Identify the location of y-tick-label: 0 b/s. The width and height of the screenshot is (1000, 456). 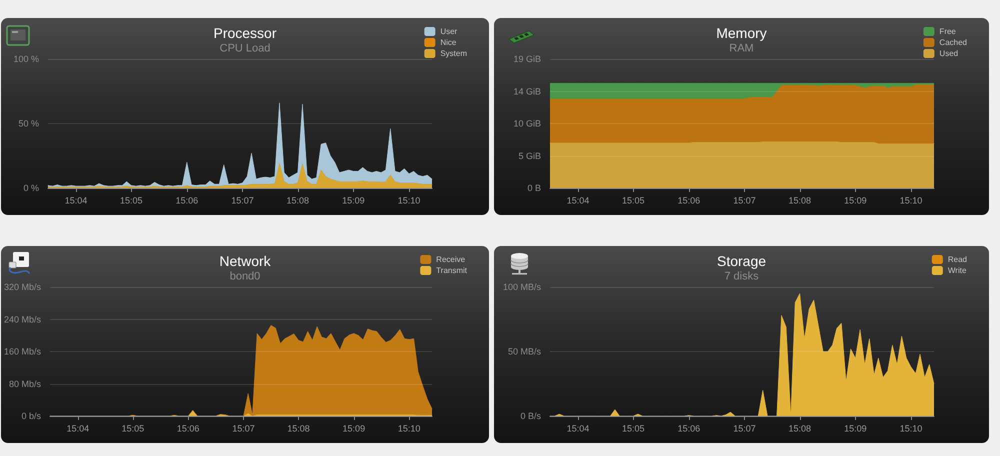
(32, 416).